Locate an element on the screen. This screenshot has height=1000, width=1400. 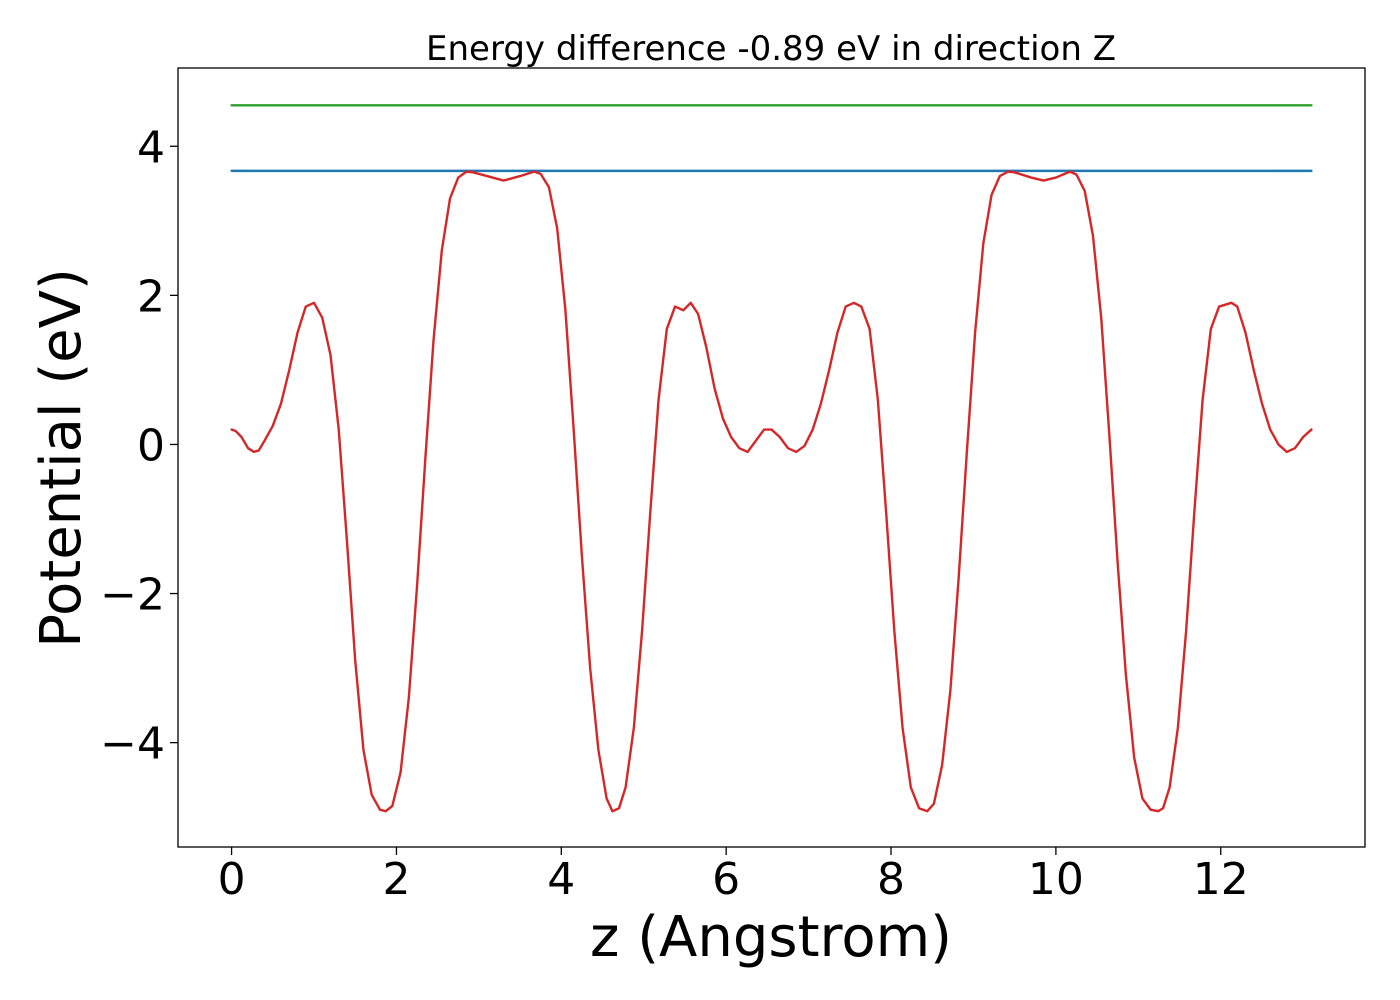
x-tick-label: 0 is located at coordinates (232, 879).